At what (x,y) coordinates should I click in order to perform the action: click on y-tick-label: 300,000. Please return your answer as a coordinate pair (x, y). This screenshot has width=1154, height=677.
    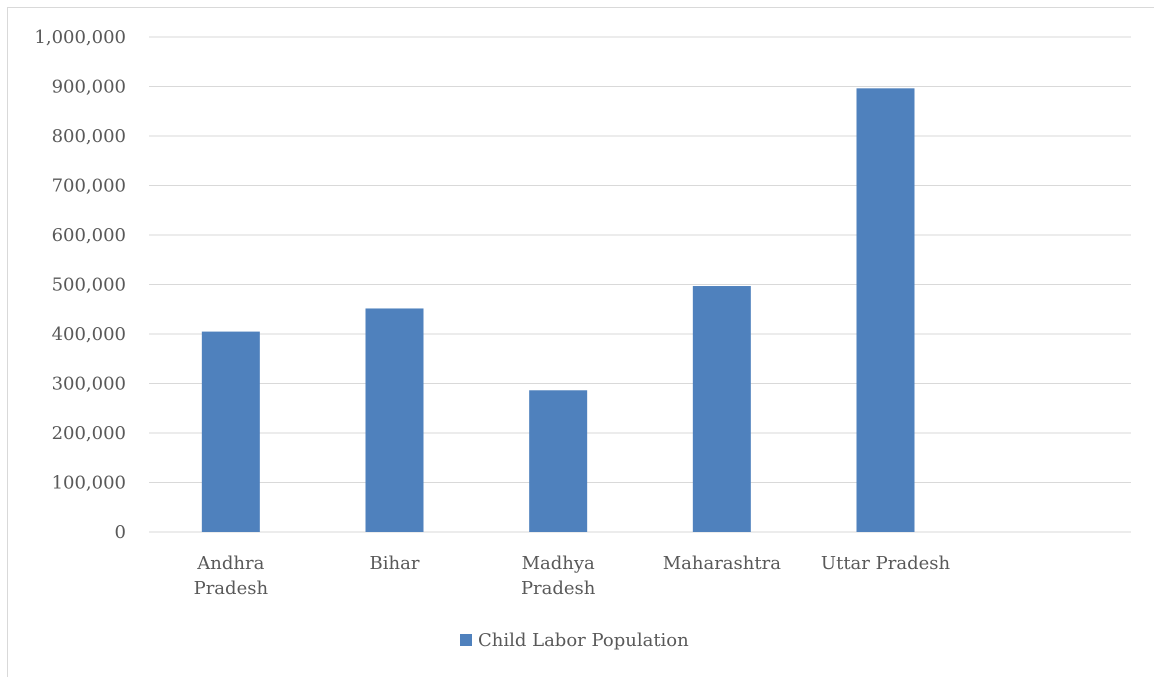
    Looking at the image, I should click on (89, 384).